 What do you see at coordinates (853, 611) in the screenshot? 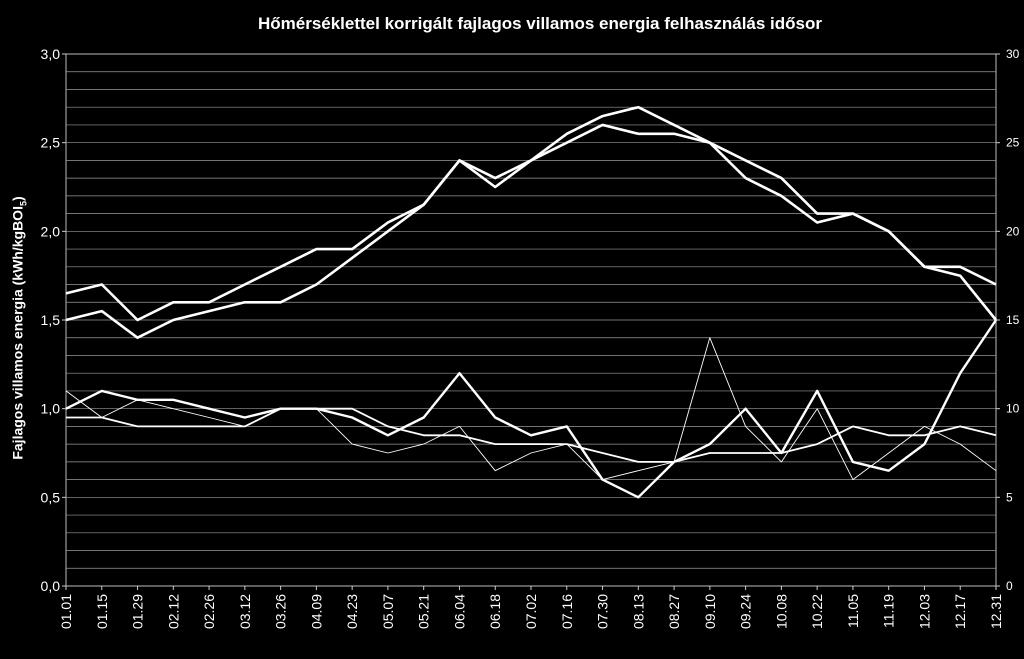
I see `x-tick-label: 11.05` at bounding box center [853, 611].